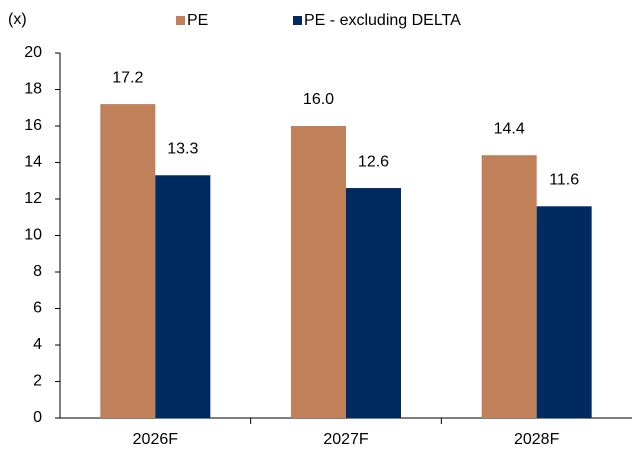 This screenshot has width=632, height=456. I want to click on data-label: 16.0, so click(318, 99).